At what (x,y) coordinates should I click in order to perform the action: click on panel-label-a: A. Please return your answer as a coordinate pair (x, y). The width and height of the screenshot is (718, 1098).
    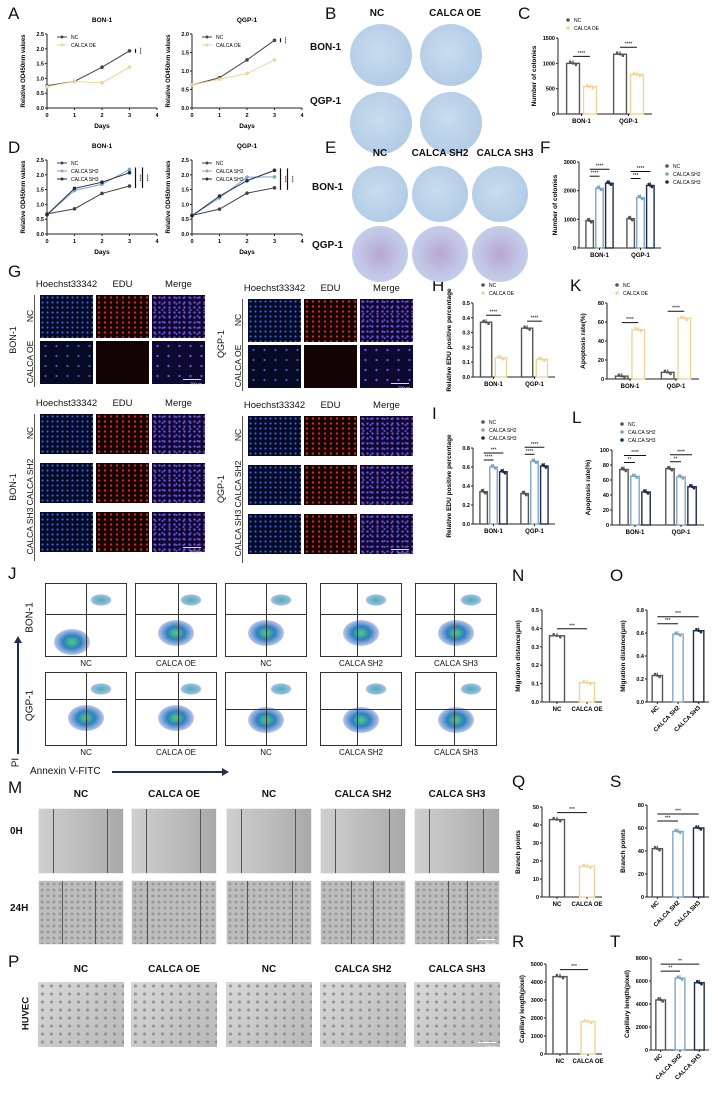
    Looking at the image, I should click on (14, 13).